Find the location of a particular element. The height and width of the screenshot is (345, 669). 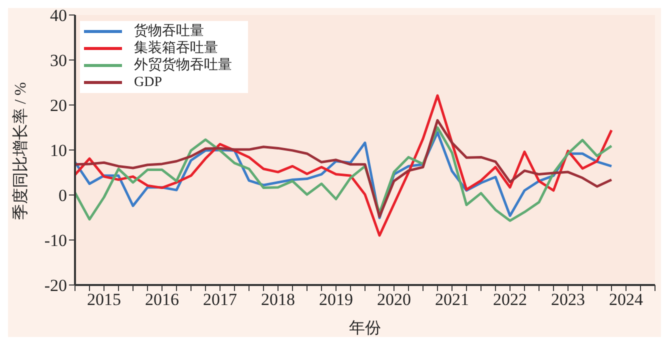

x-tick-label: 2022 is located at coordinates (510, 300).